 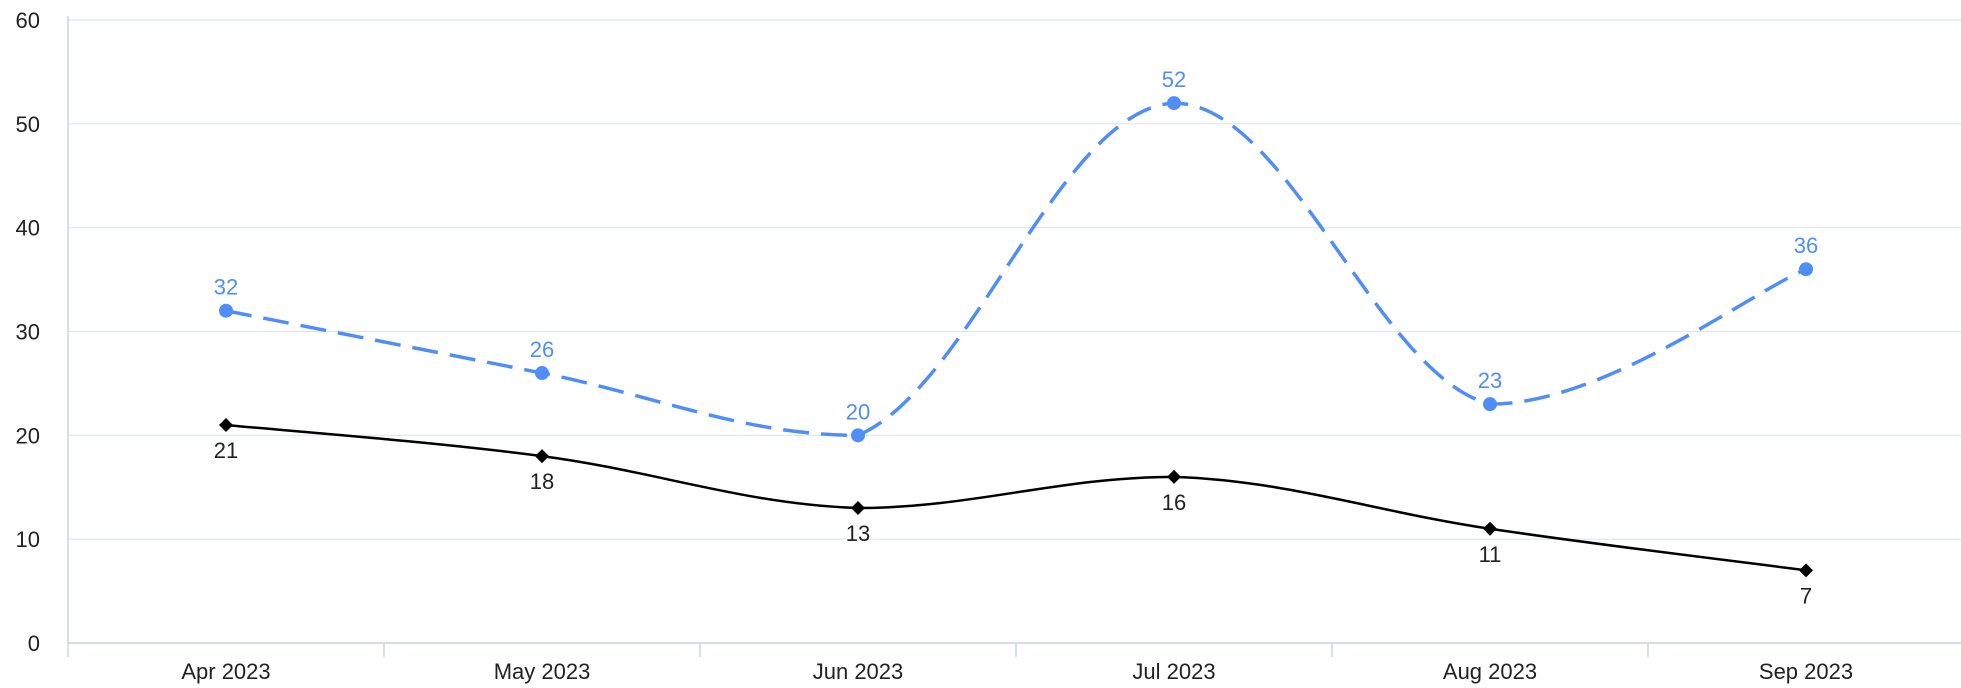 What do you see at coordinates (542, 481) in the screenshot?
I see `data-label: 18` at bounding box center [542, 481].